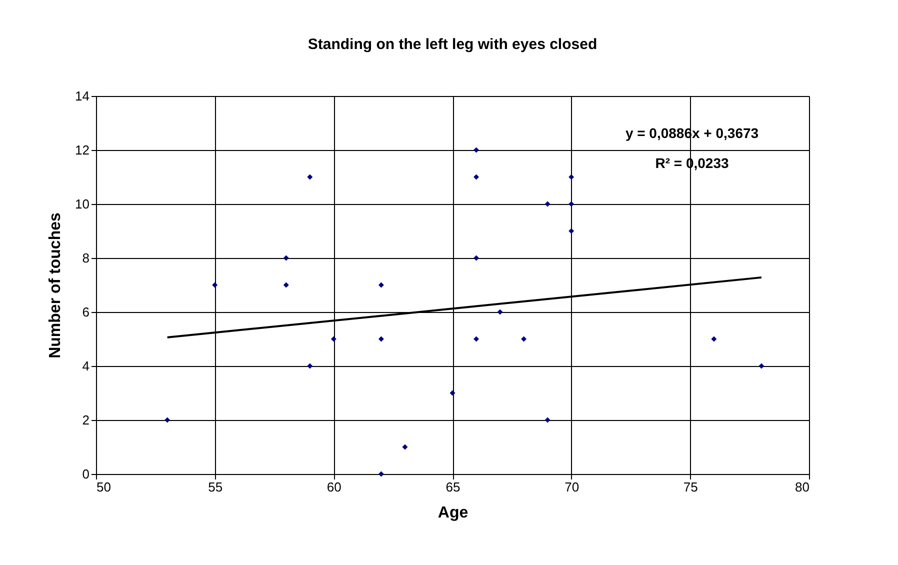 Image resolution: width=898 pixels, height=565 pixels. I want to click on y-tick-label: 14, so click(82, 96).